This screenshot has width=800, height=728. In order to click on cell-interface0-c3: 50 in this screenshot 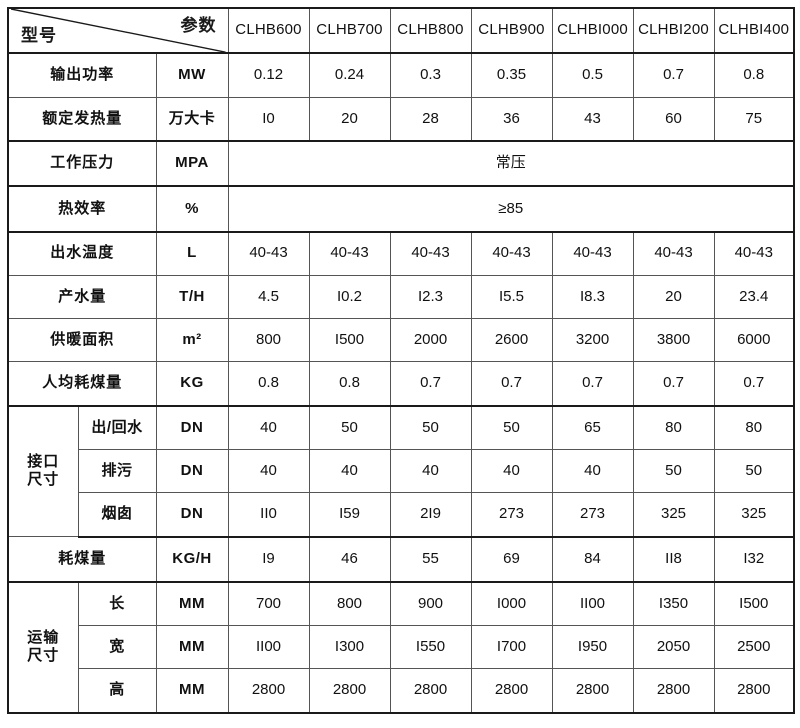, I will do `click(511, 428)`.